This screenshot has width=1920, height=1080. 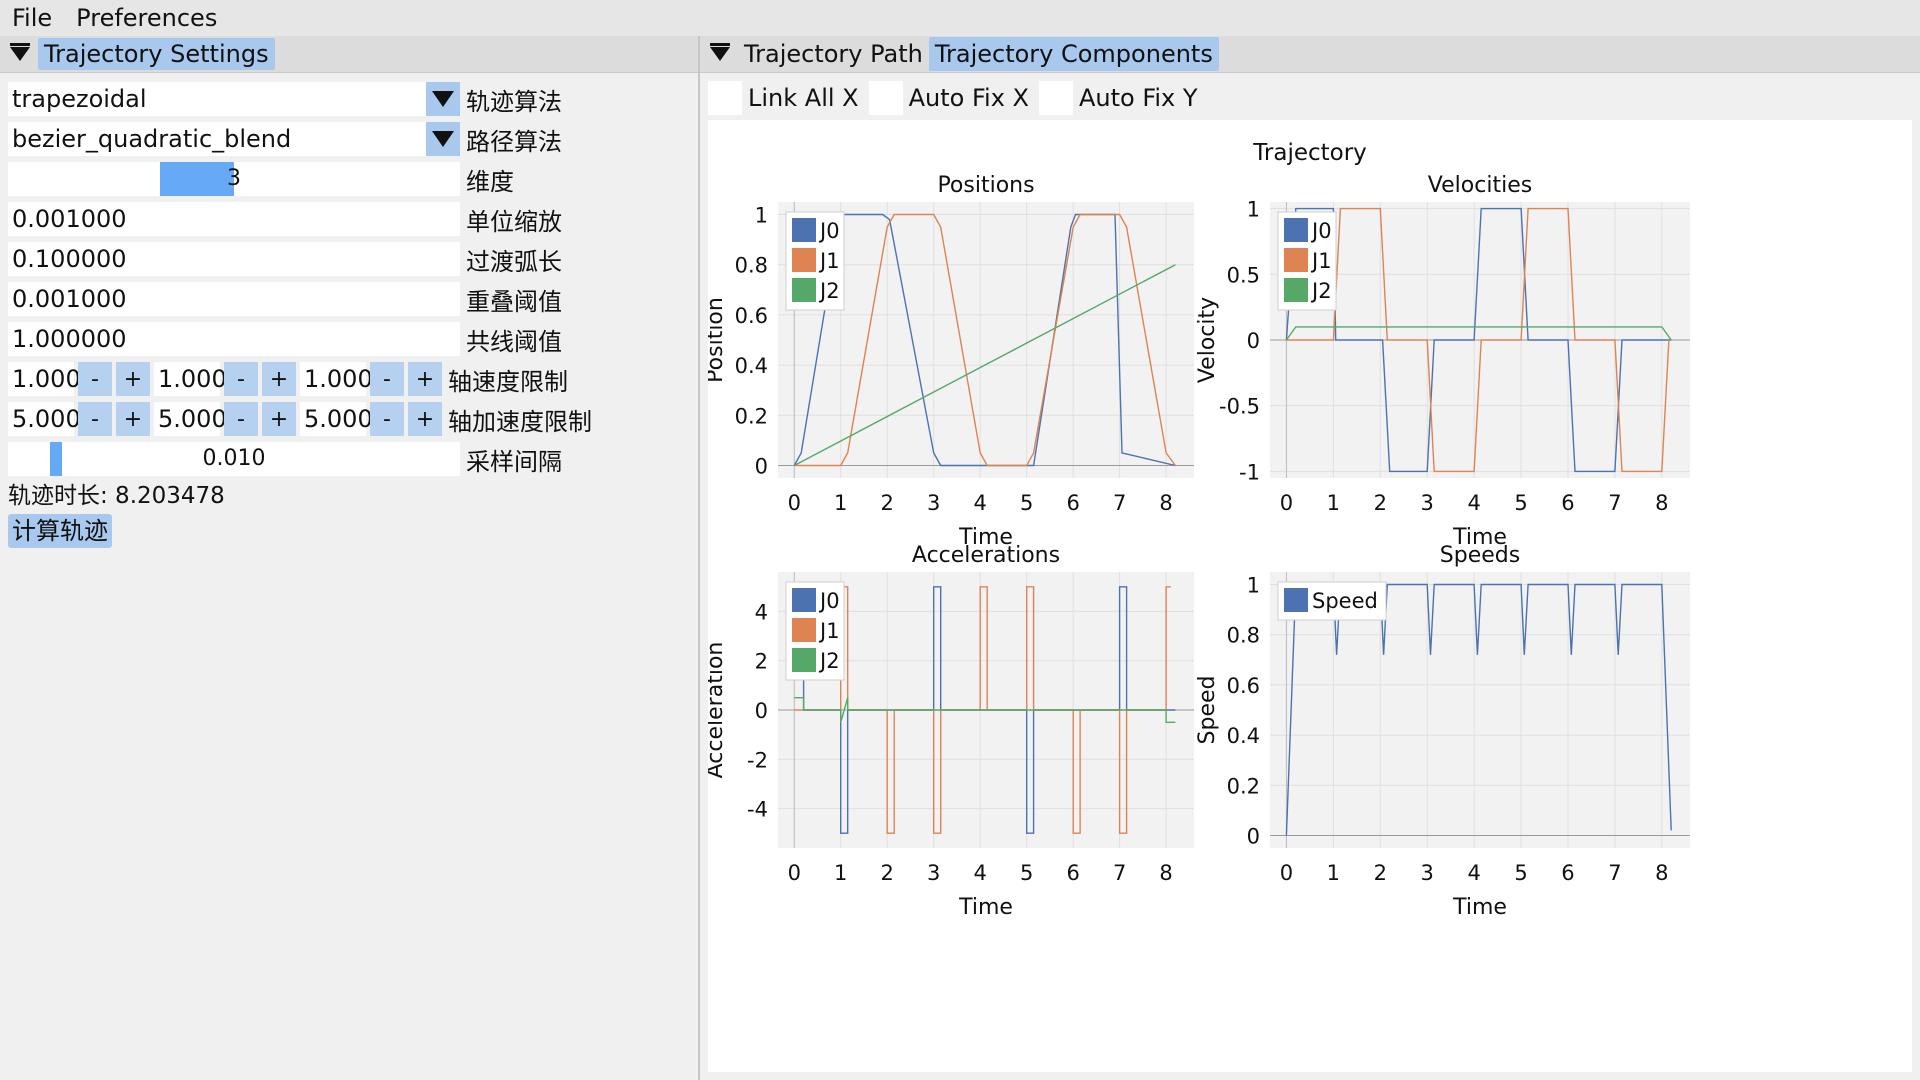 I want to click on blend-arc-input: 0.100000, so click(x=234, y=259).